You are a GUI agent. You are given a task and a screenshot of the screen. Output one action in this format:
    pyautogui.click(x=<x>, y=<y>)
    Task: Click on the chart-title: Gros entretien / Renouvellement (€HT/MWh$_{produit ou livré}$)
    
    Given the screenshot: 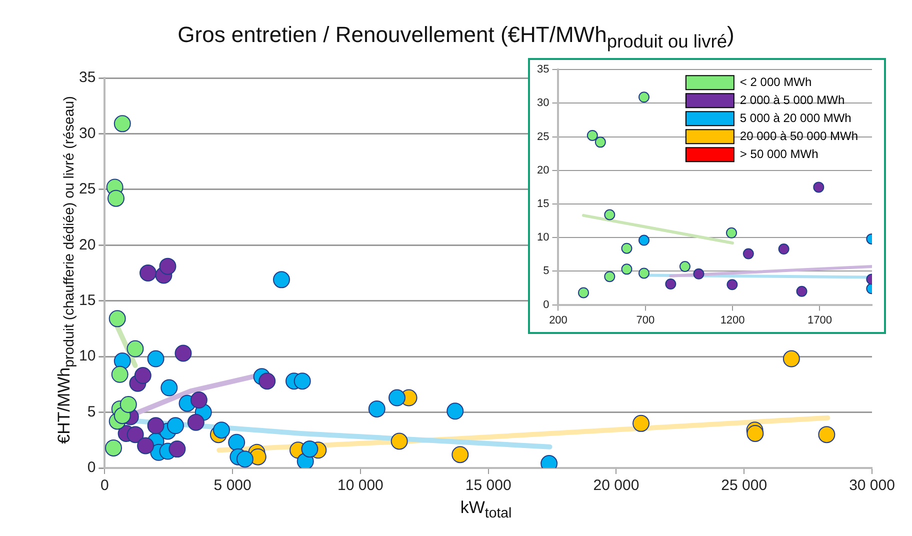 What is the action you would take?
    pyautogui.click(x=456, y=37)
    